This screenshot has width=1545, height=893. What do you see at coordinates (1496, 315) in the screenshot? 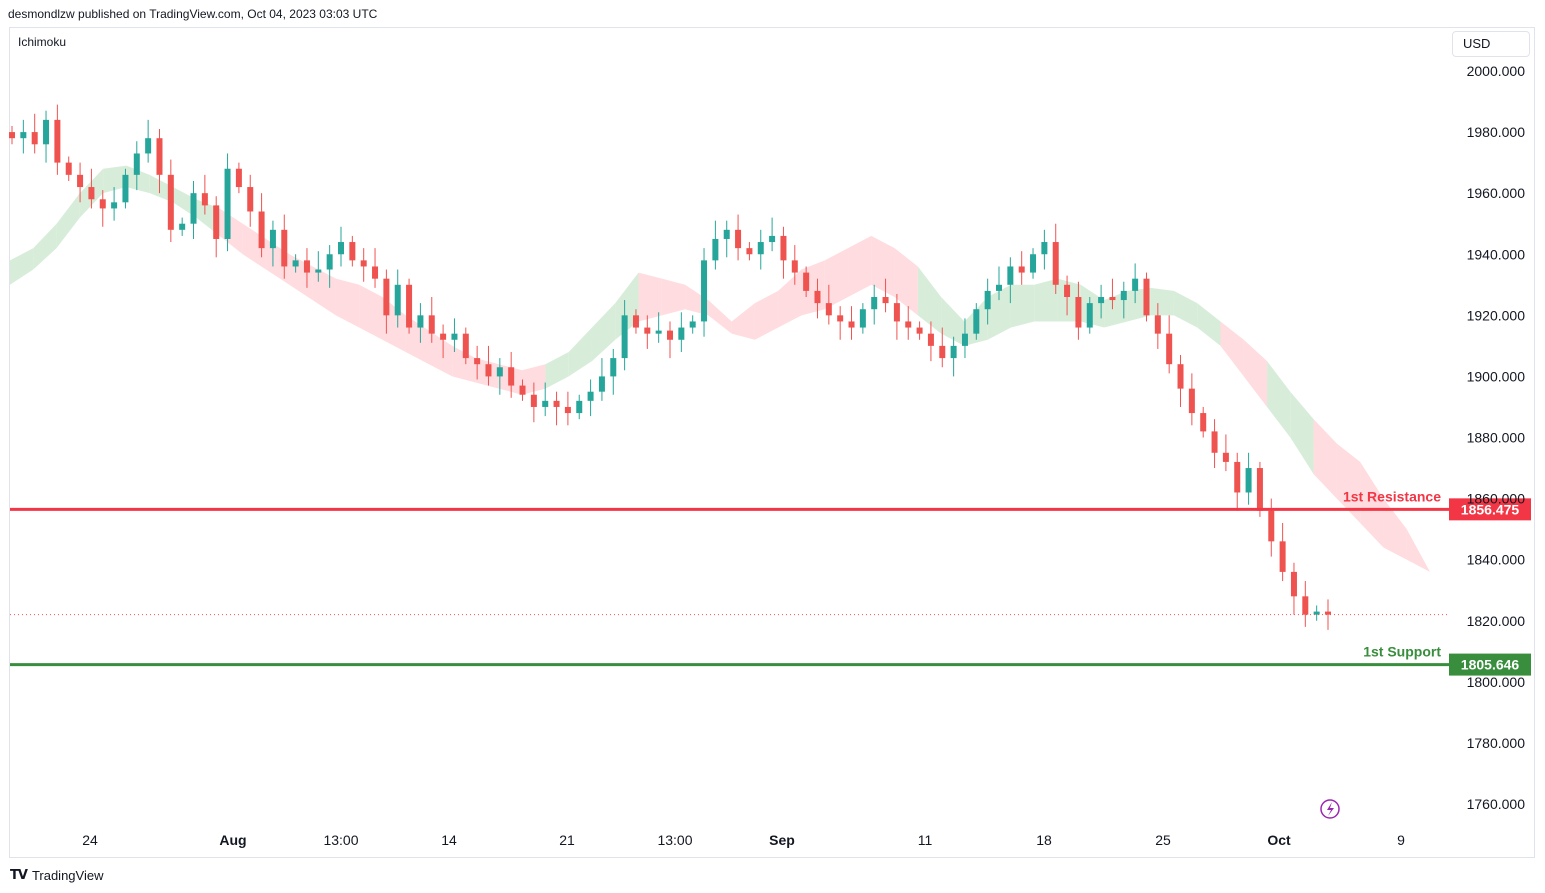
I see `y-tick-label: 1920.000` at bounding box center [1496, 315].